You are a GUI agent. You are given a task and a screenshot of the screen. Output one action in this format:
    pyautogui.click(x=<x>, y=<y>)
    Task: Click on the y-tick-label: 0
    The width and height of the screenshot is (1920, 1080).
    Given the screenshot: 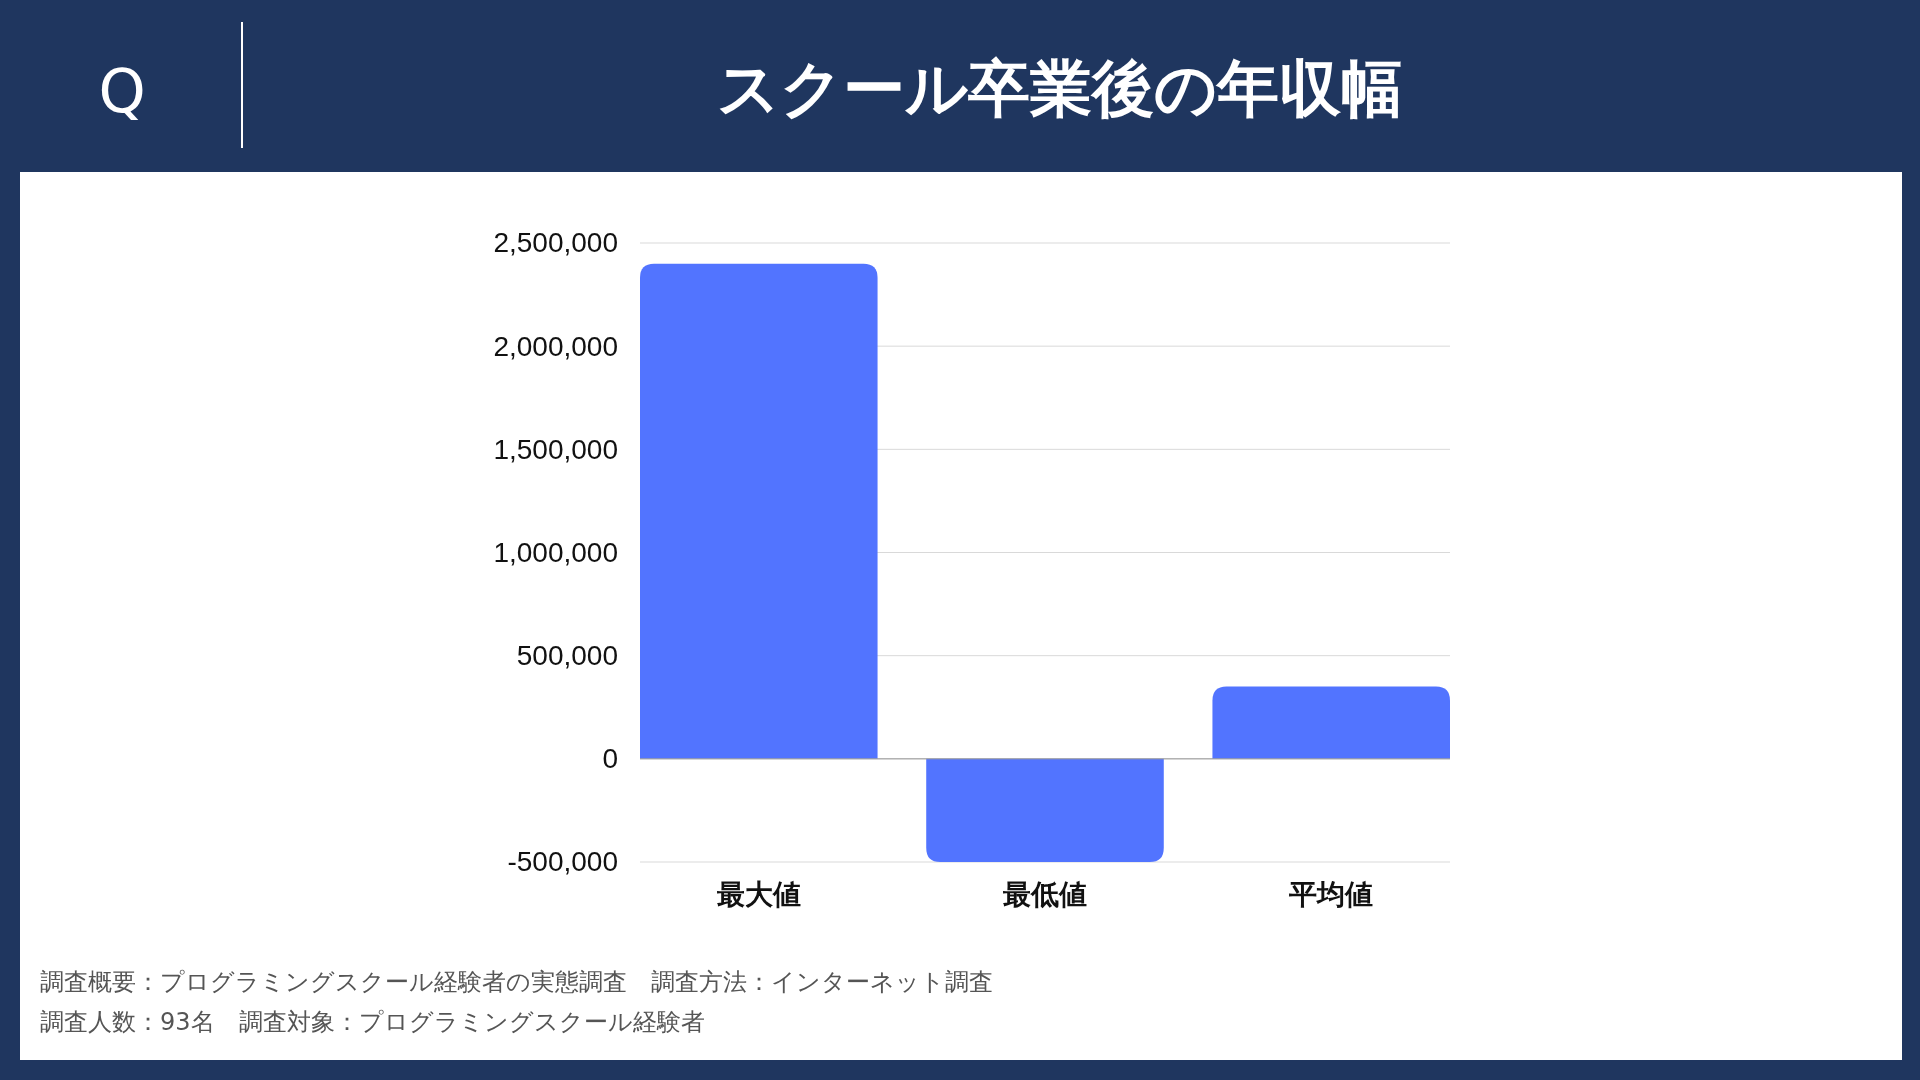 What is the action you would take?
    pyautogui.click(x=610, y=759)
    